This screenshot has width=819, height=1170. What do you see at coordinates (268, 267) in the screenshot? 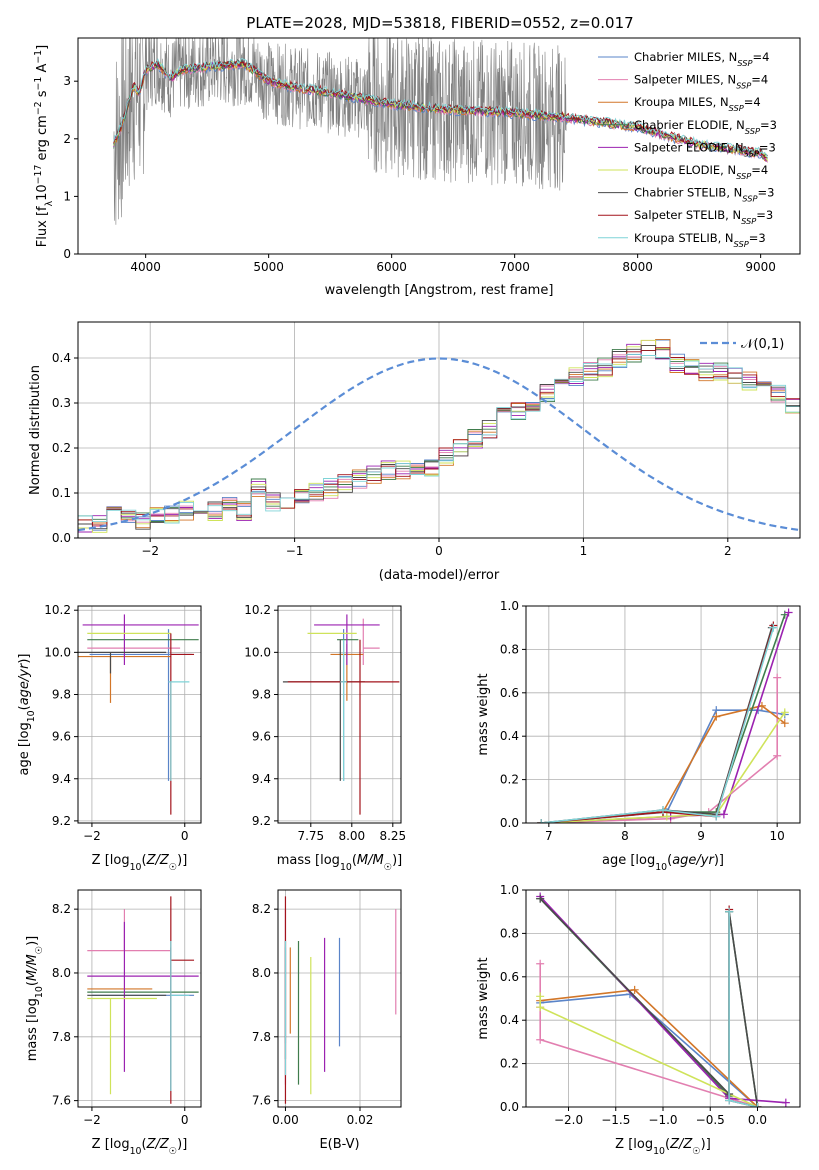
I see `x-tick-label: 5000` at bounding box center [268, 267].